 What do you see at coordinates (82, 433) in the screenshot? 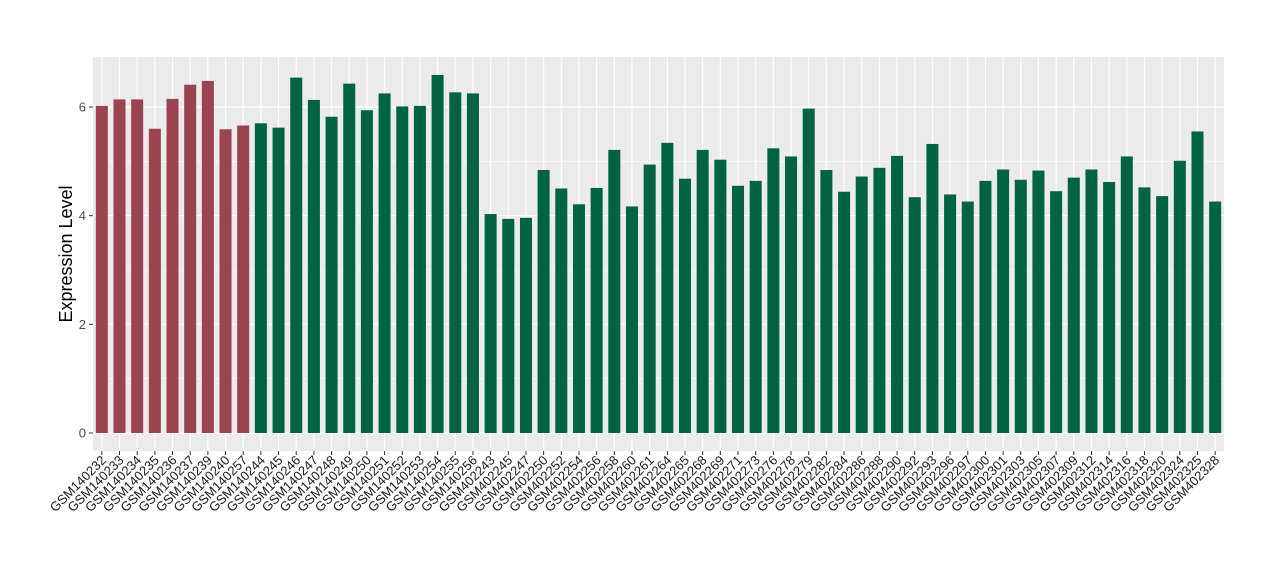
I see `y-tick-label: 0` at bounding box center [82, 433].